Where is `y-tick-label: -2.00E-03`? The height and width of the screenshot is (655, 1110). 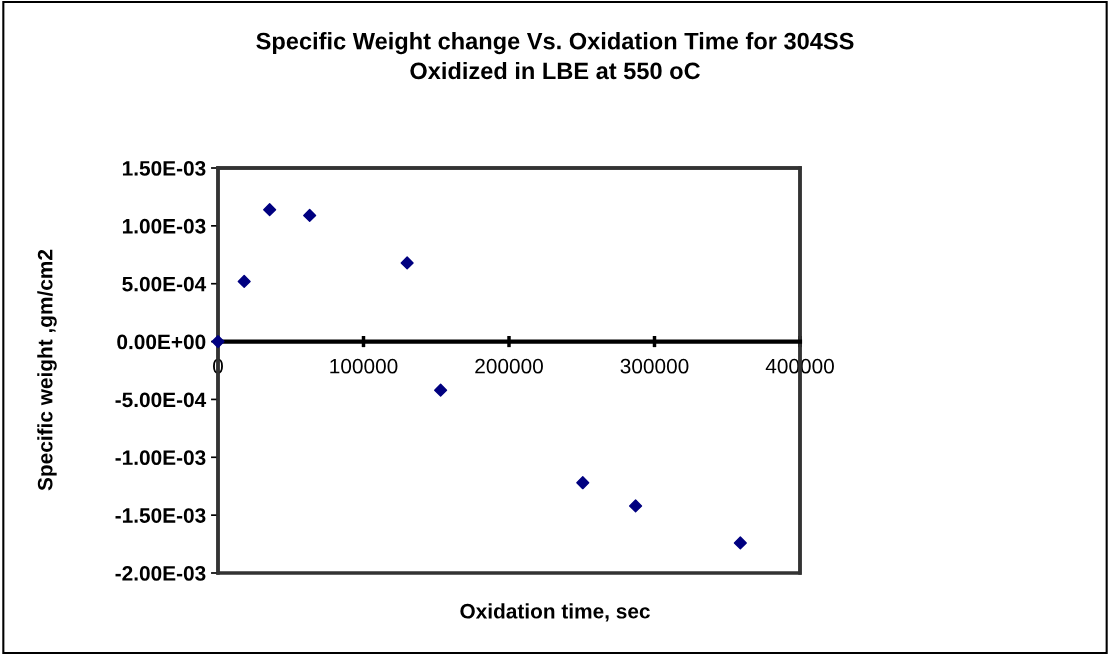
y-tick-label: -2.00E-03 is located at coordinates (160, 573).